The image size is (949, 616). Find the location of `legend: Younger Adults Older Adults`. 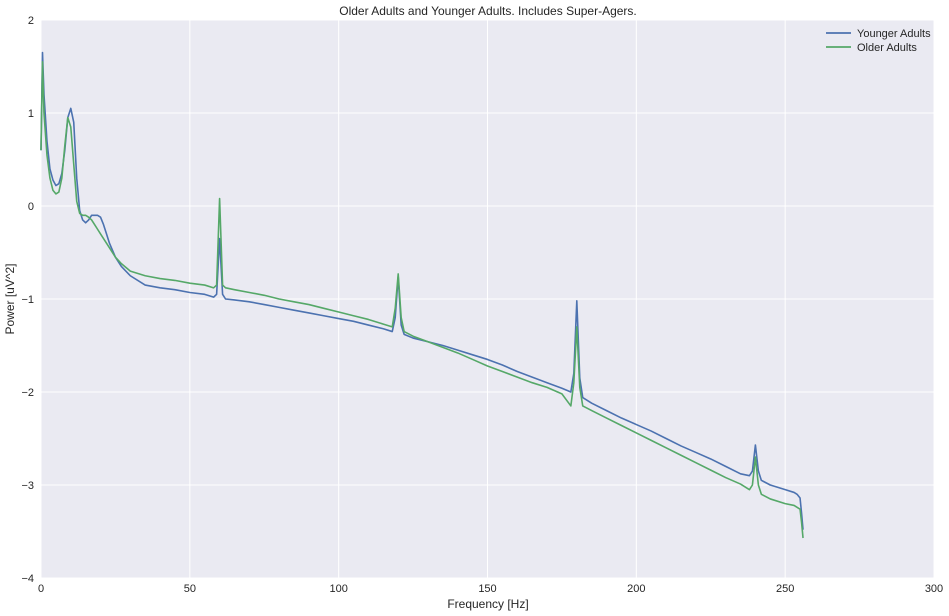

legend: Younger Adults Older Adults is located at coordinates (878, 41).